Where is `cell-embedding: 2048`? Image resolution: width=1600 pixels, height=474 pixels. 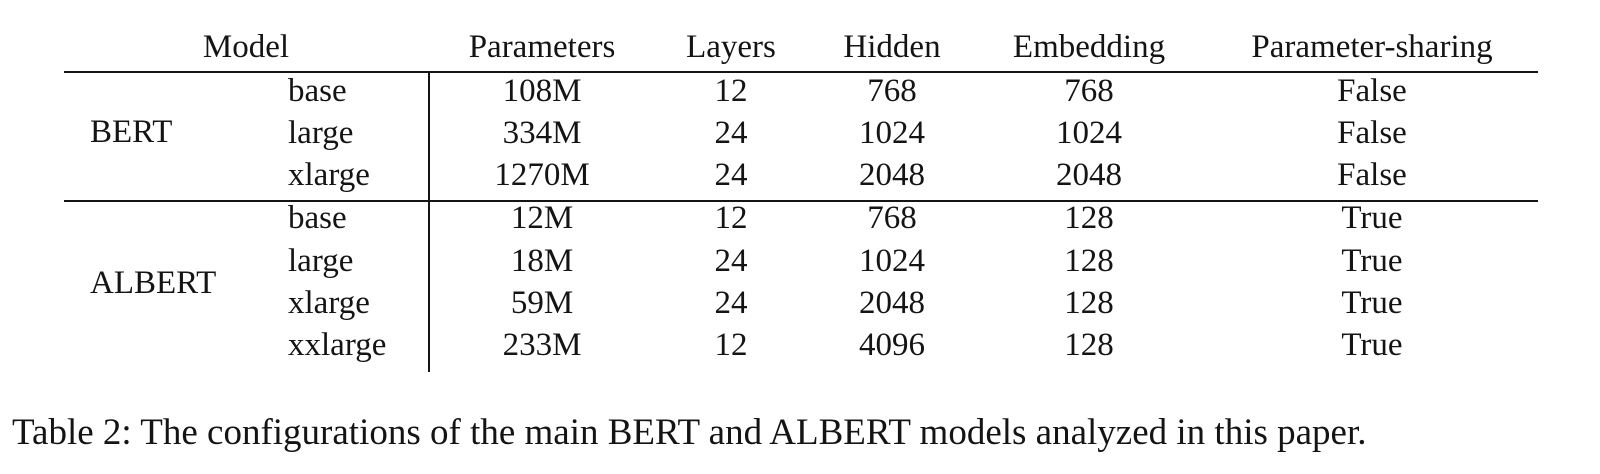 cell-embedding: 2048 is located at coordinates (1089, 175).